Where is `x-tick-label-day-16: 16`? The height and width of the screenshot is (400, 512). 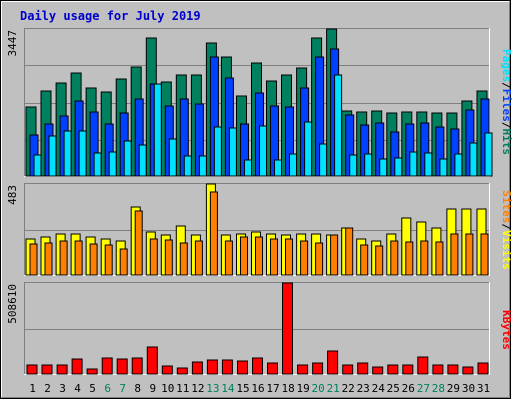 x-tick-label-day-16: 16 is located at coordinates (257, 388).